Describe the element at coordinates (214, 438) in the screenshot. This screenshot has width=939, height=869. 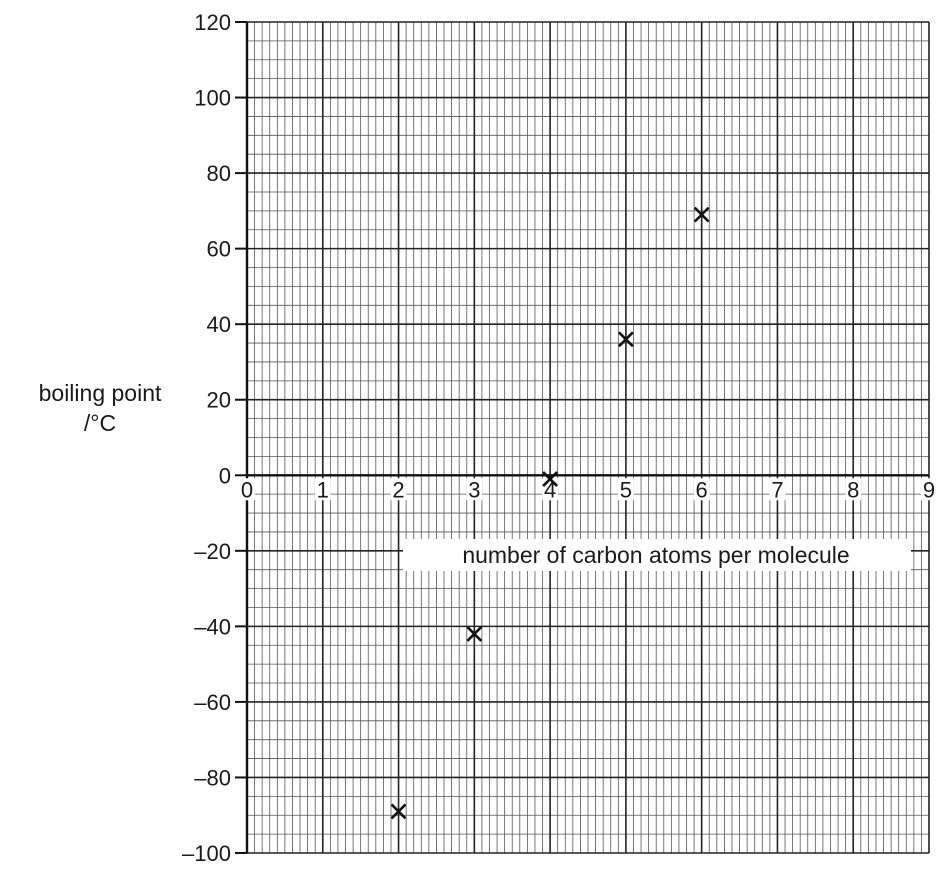
I see `y-tick-labels: 120 100 80 60 40 20 0 –20 –40 –60 –80 –100` at that location.